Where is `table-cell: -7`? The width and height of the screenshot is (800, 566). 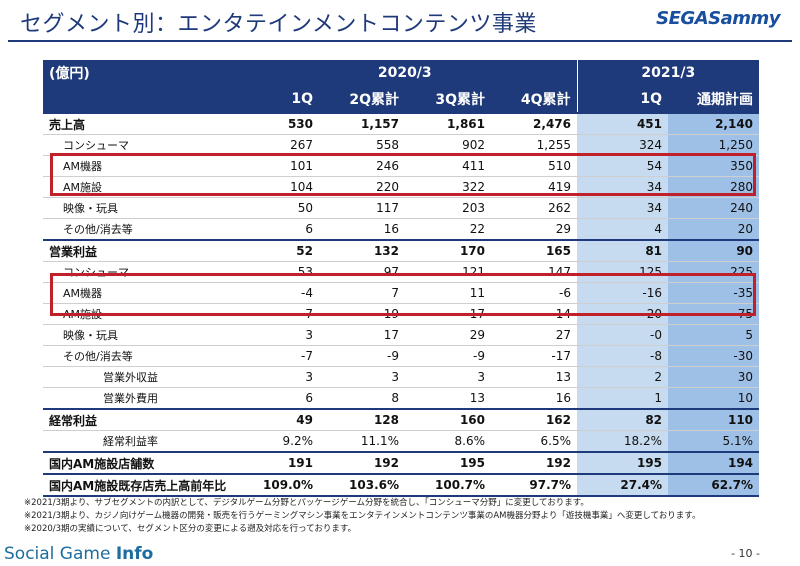
table-cell: -7 is located at coordinates (276, 356).